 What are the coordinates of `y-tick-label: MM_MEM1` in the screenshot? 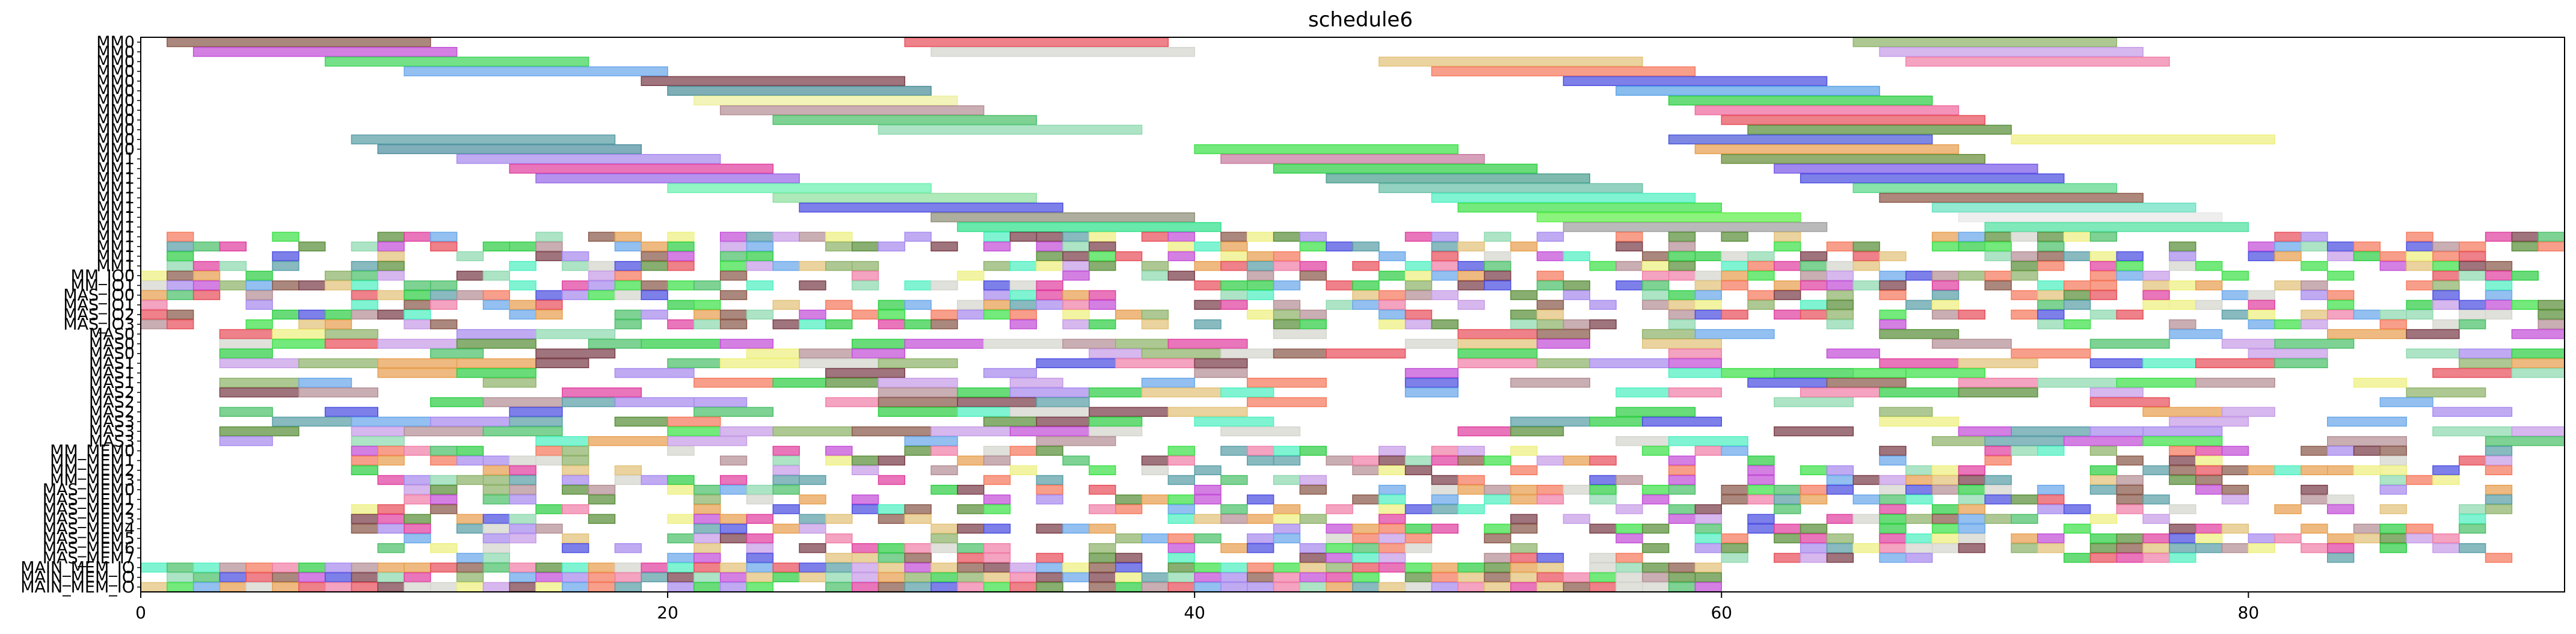 It's located at (93, 461).